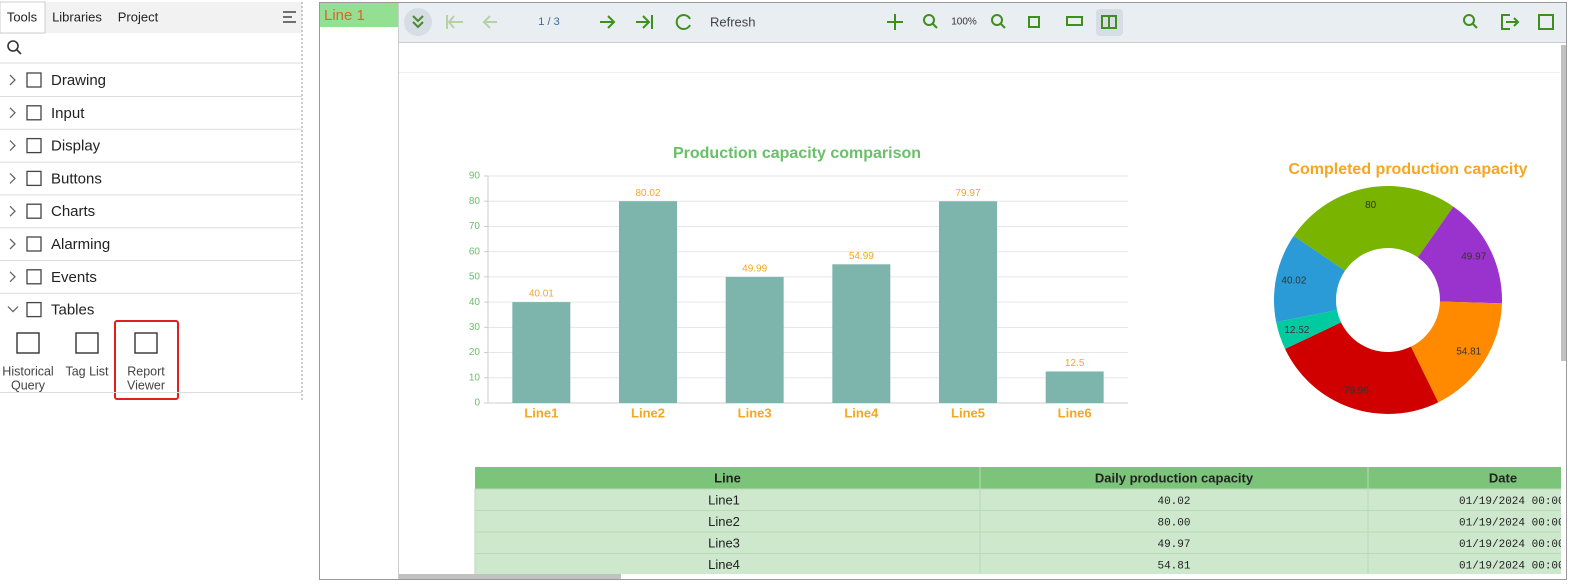 Image resolution: width=1583 pixels, height=588 pixels. I want to click on table-cell: Line3, so click(724, 542).